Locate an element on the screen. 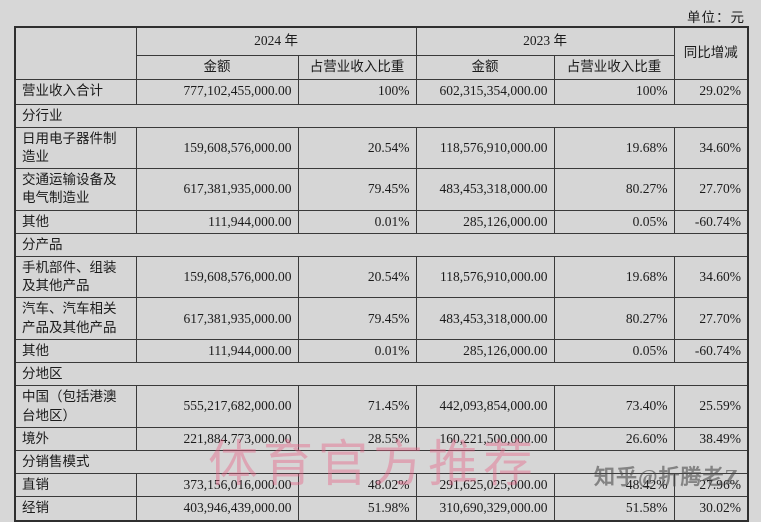  yoy-header: 同比增减 is located at coordinates (711, 53).